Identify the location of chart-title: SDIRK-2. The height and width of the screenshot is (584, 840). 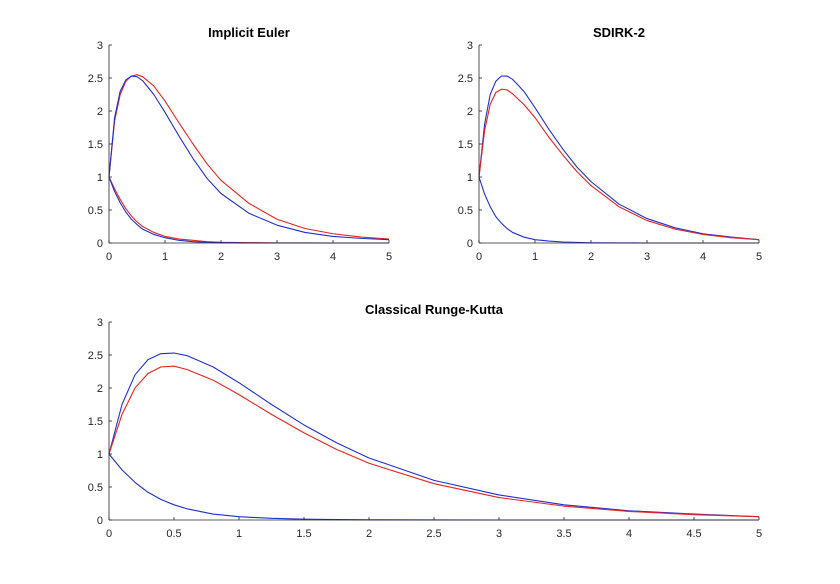
(619, 32).